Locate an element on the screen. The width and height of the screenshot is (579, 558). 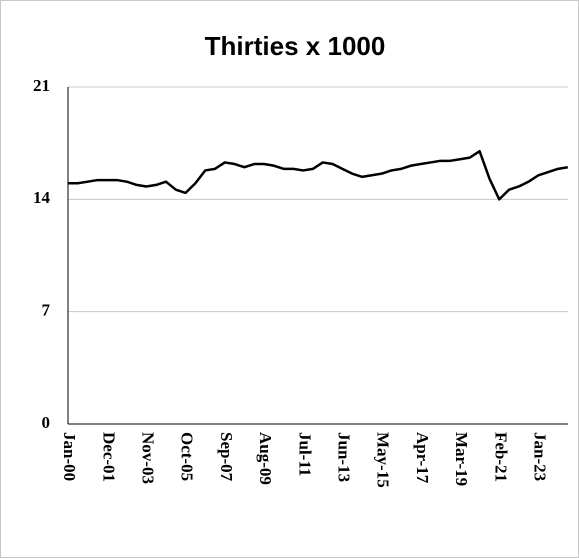
x-tick-label: Aug-09 is located at coordinates (265, 458).